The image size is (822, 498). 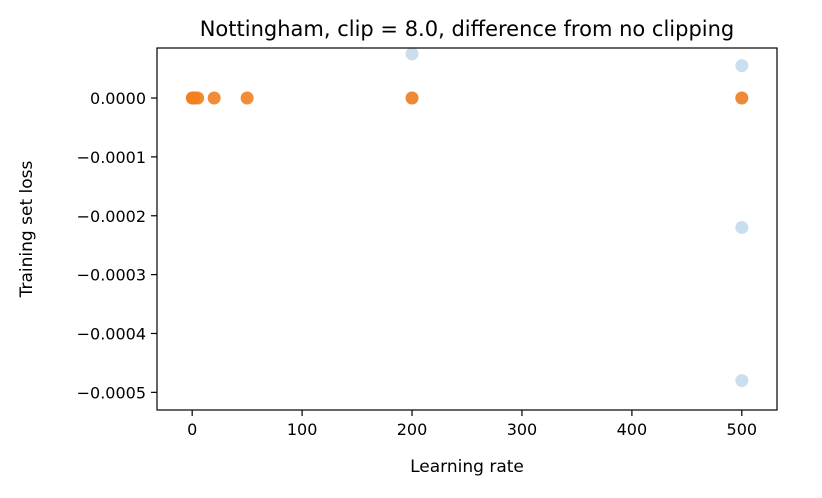 I want to click on y-tick-label: −0.0001, so click(x=111, y=157).